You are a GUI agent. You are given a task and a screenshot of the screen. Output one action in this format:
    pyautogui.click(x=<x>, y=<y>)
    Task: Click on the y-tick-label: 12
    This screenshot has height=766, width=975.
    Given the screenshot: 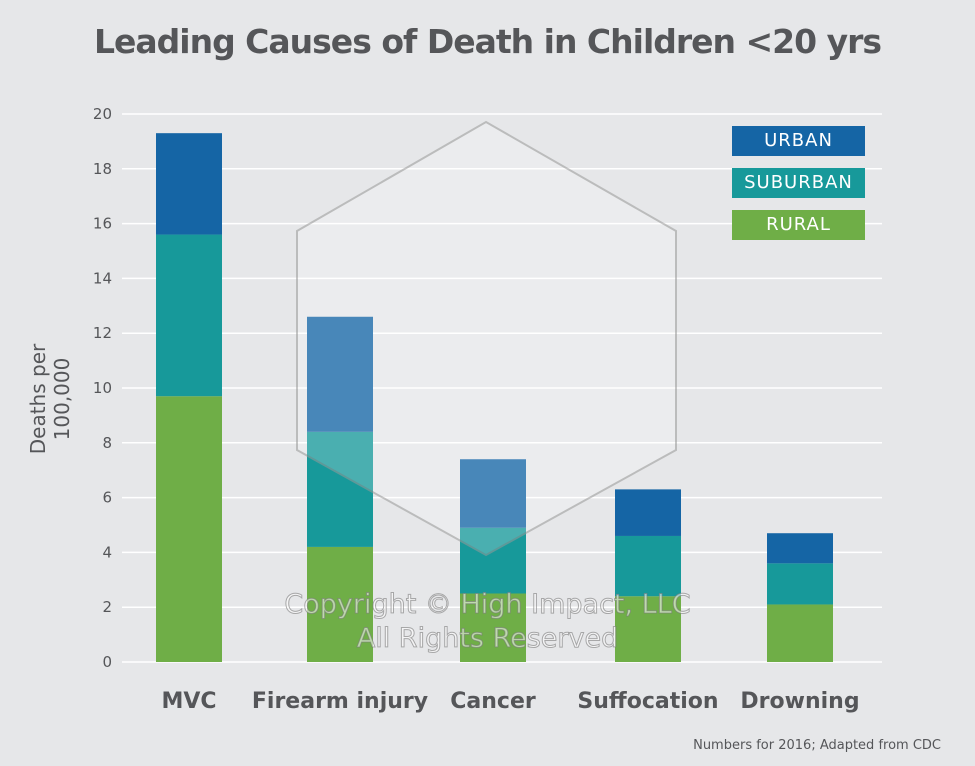 What is the action you would take?
    pyautogui.click(x=102, y=333)
    